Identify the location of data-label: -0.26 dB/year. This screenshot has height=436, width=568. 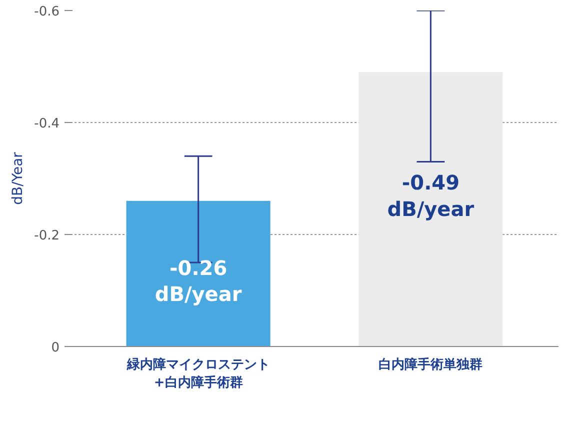
(198, 281).